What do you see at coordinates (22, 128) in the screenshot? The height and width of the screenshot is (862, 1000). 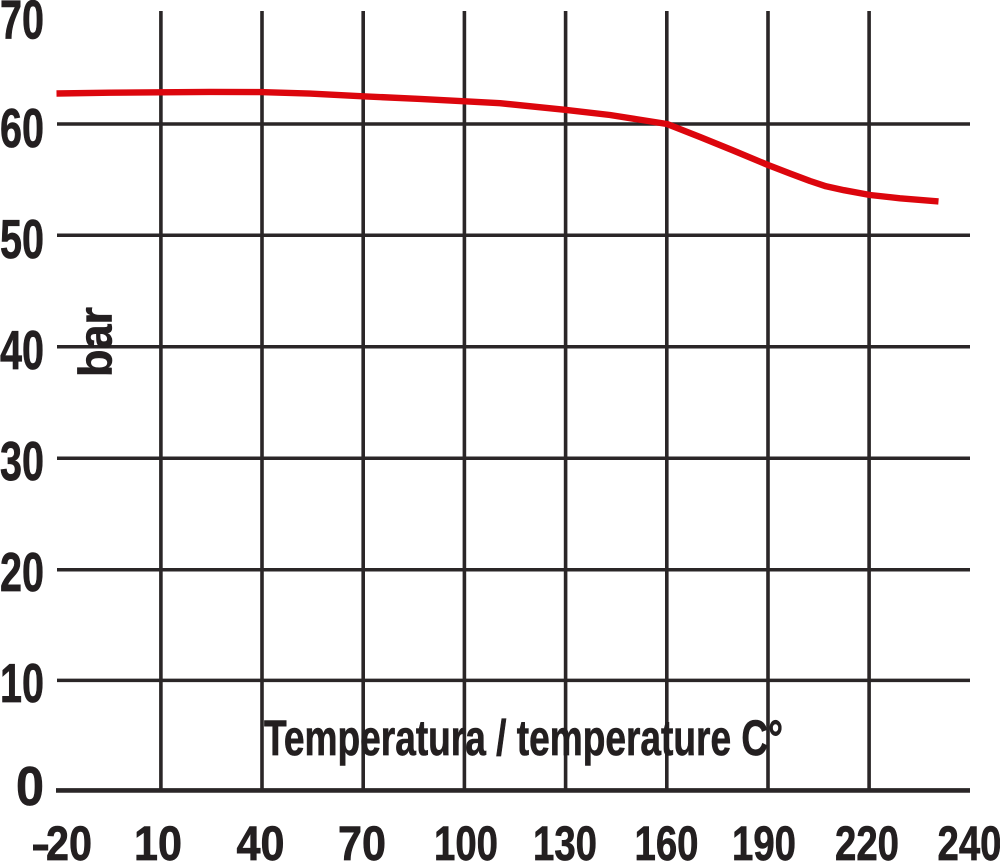 I see `svg-text: 60` at bounding box center [22, 128].